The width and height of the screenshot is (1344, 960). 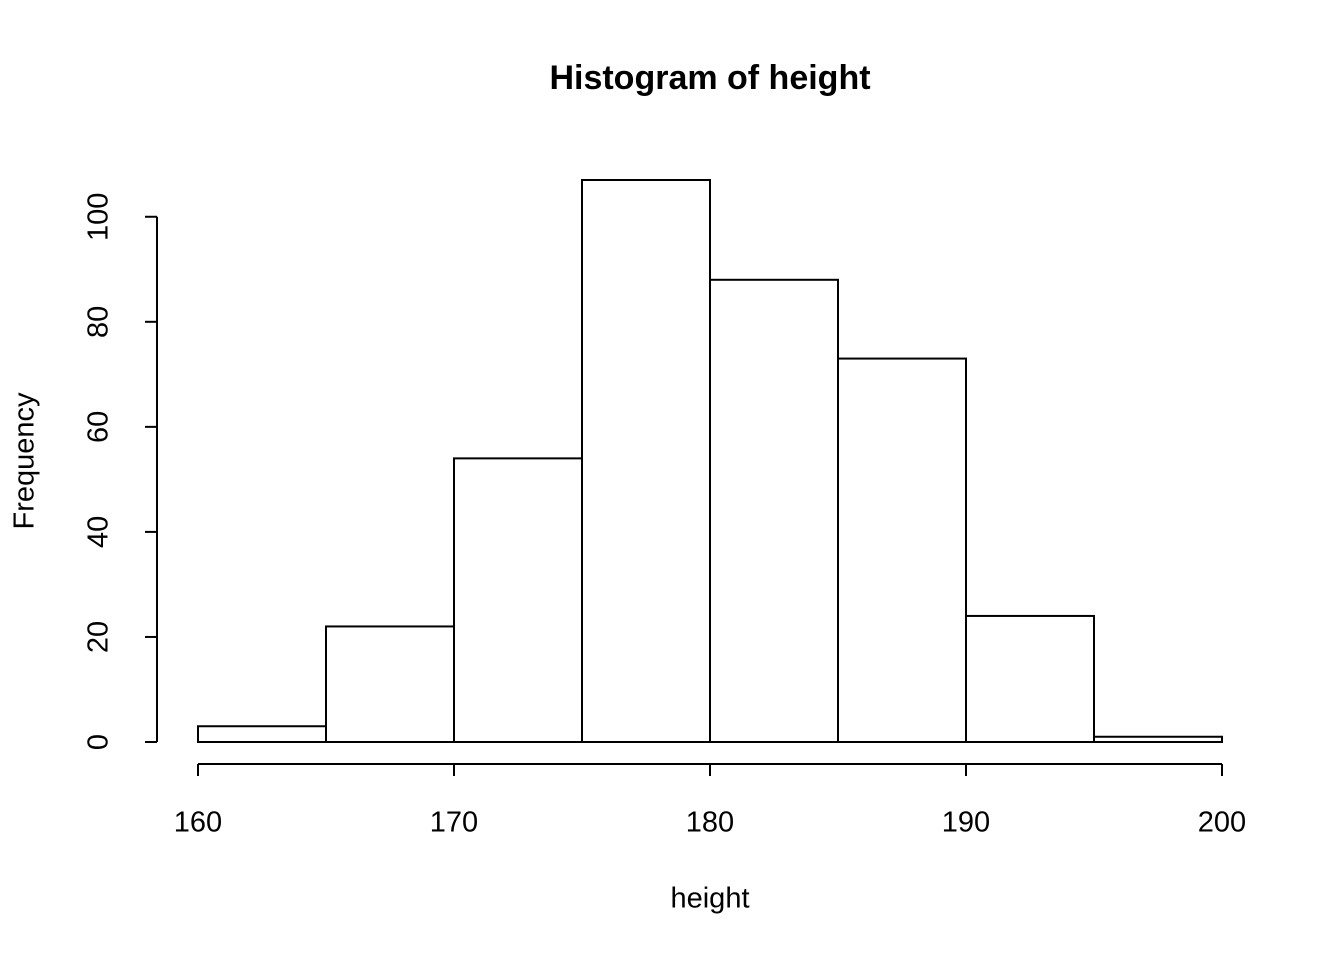 I want to click on y-tick-label: 40, so click(x=99, y=532).